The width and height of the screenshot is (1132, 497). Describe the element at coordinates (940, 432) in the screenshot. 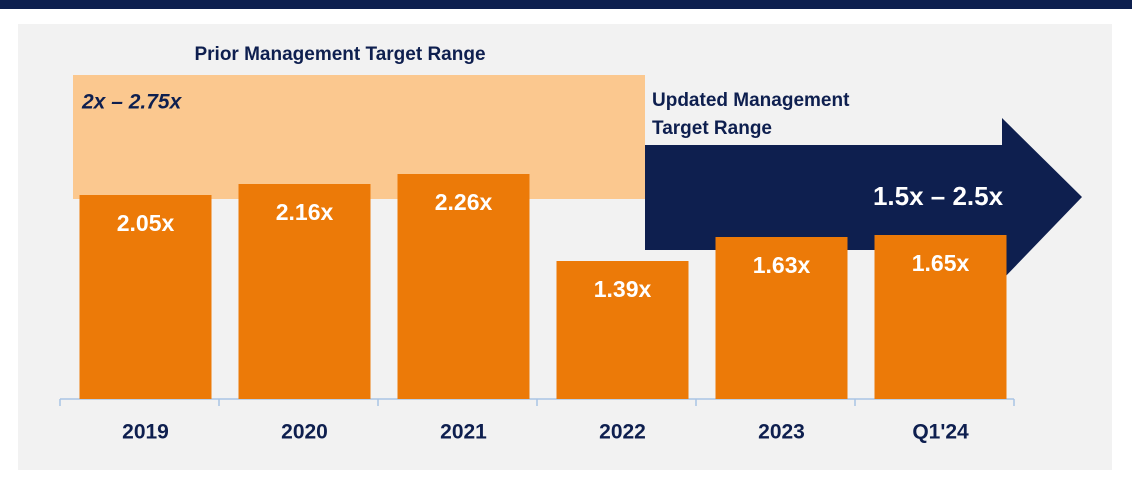

I see `x-tick-label: Q1'24` at that location.